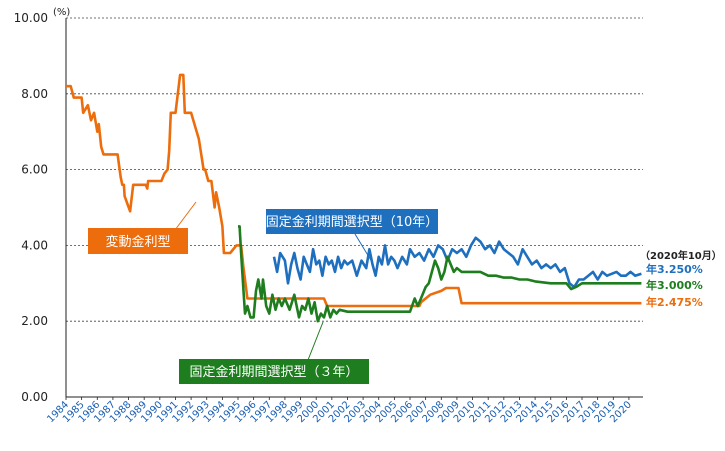 The image size is (725, 451). I want to click on end-labels: 年2.475% 年3.250% 年3.000%, so click(674, 285).